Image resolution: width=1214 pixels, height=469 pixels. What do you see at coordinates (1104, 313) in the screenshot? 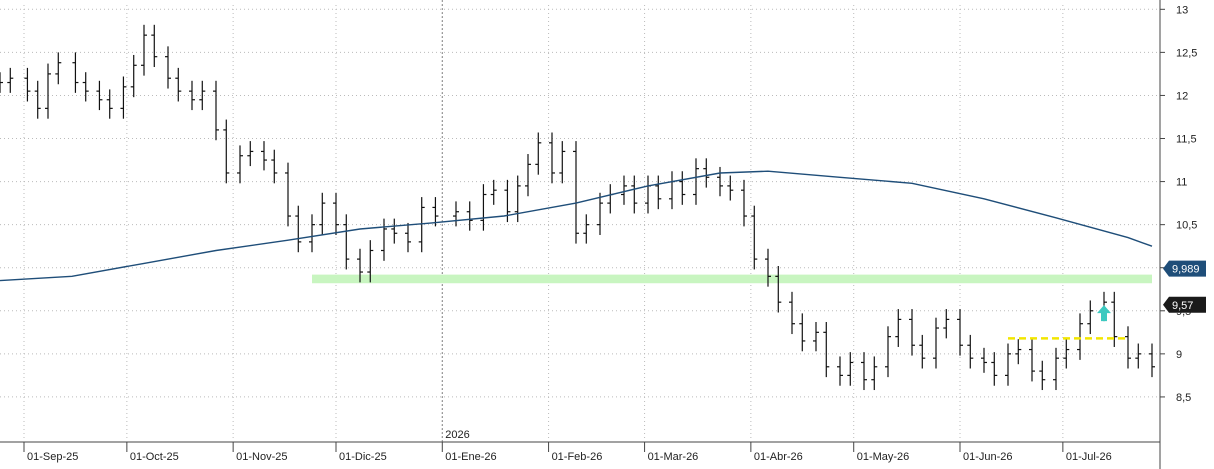
I see `up-arrow-icon` at bounding box center [1104, 313].